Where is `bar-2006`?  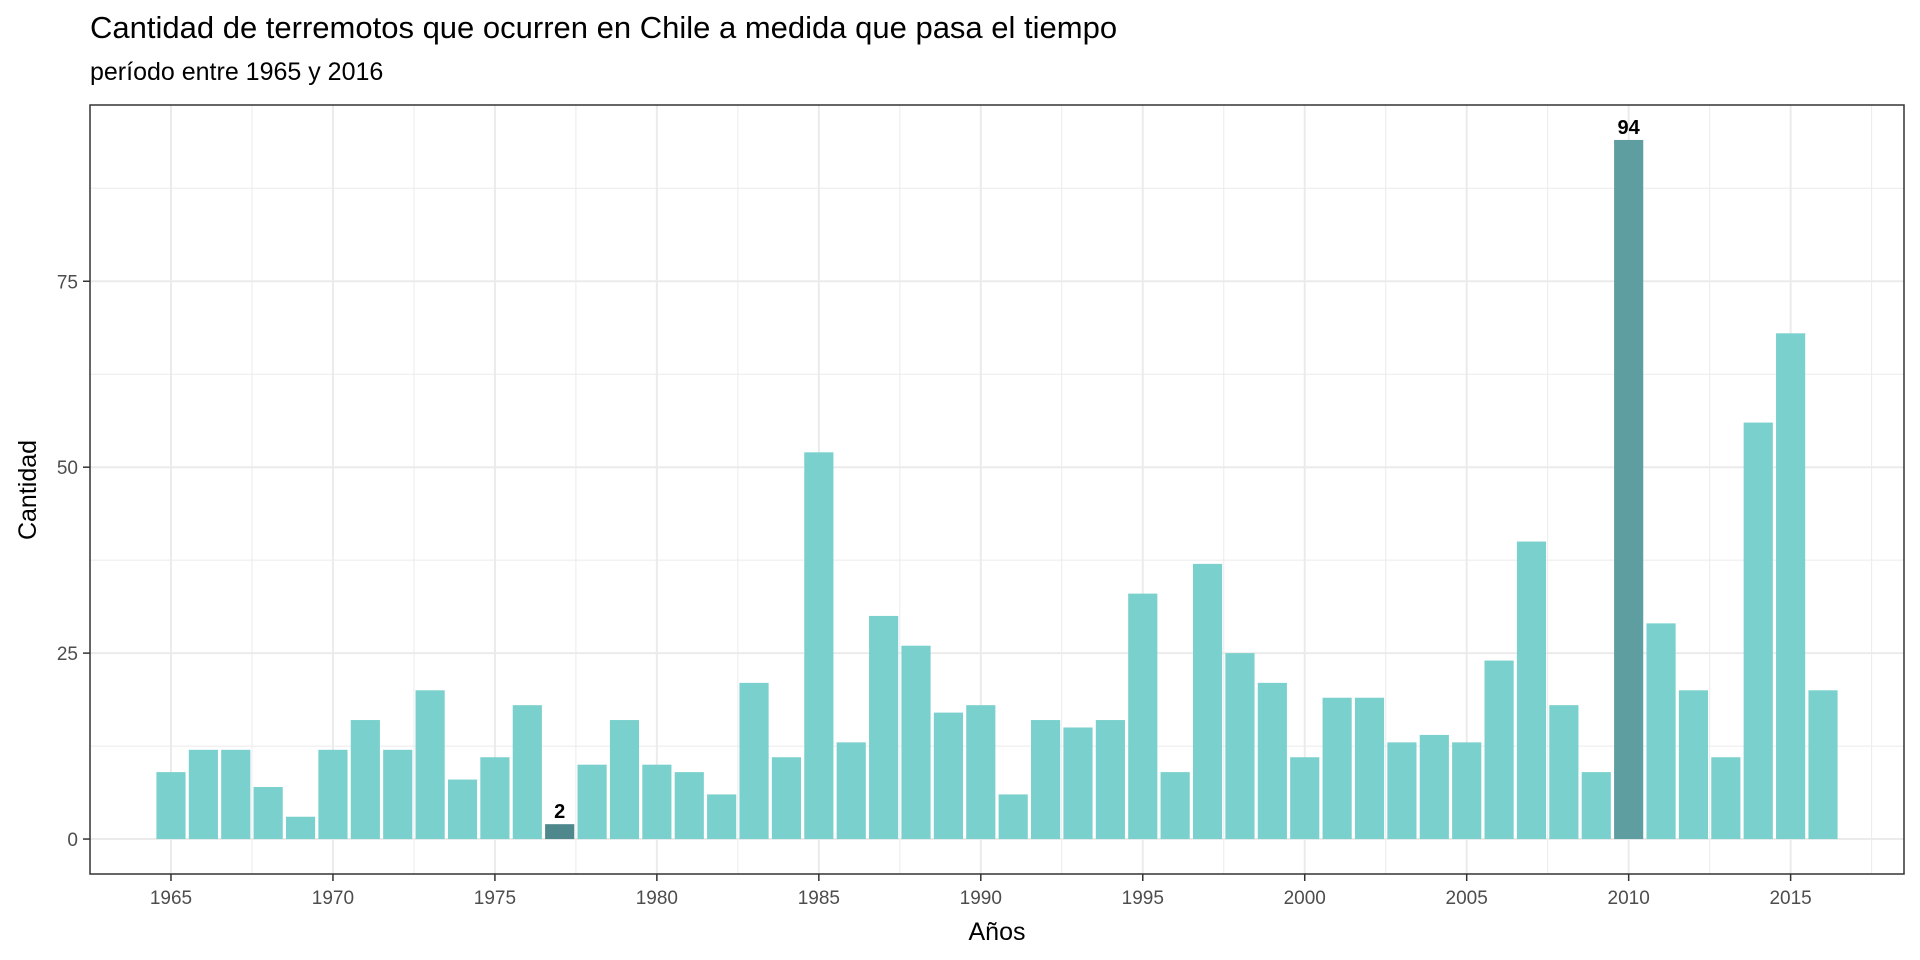 bar-2006 is located at coordinates (1499, 750).